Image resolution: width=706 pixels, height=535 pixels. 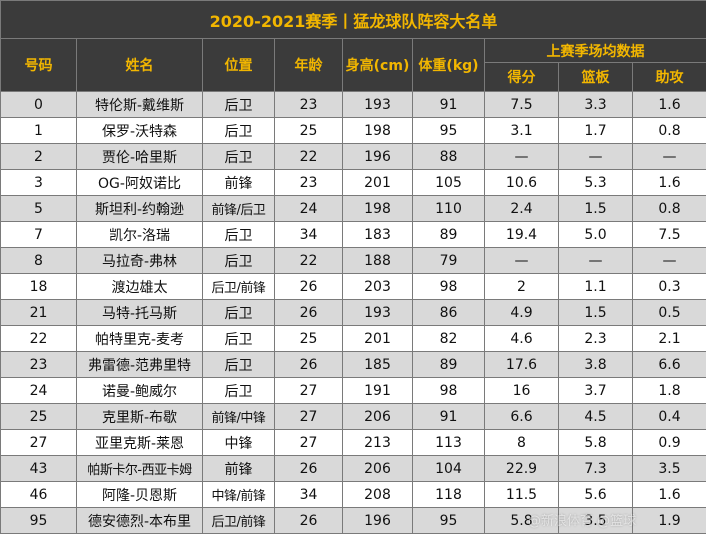 What do you see at coordinates (139, 234) in the screenshot?
I see `cell-name: 凯尔-洛瑞` at bounding box center [139, 234].